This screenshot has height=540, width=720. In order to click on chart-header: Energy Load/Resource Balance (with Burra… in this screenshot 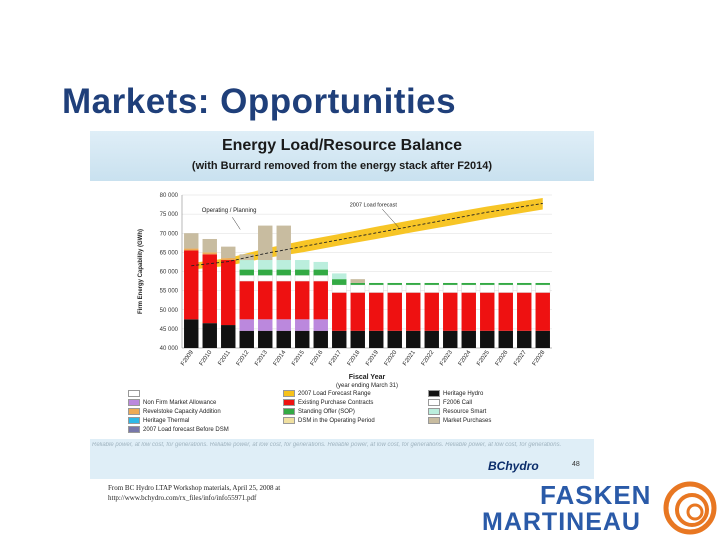, I will do `click(342, 156)`.